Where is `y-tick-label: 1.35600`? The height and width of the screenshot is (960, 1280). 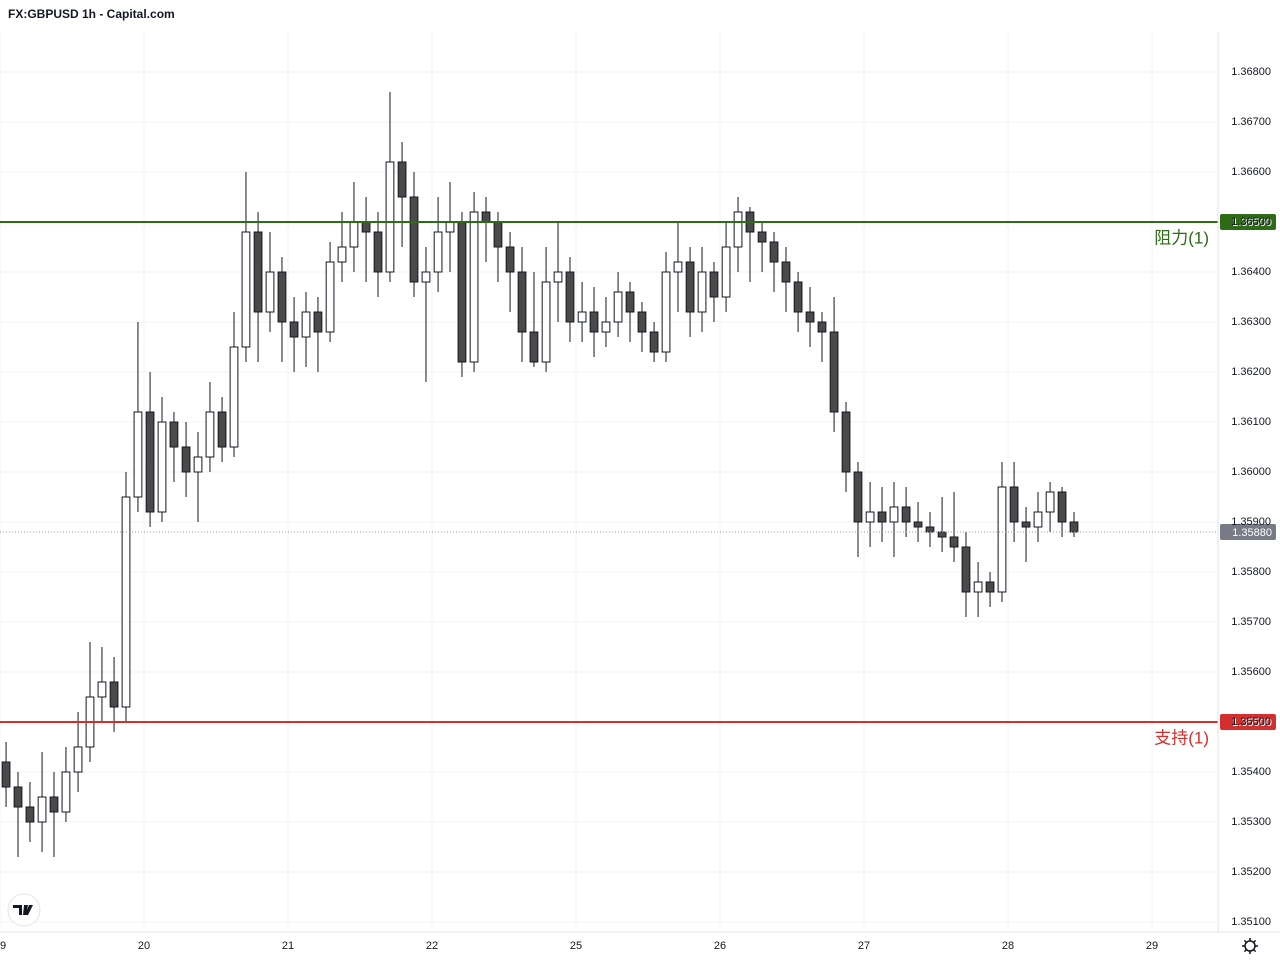
y-tick-label: 1.35600 is located at coordinates (1251, 672).